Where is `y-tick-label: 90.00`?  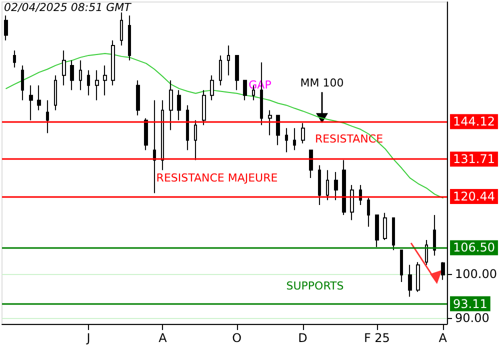
y-tick-label: 90.00 is located at coordinates (472, 317).